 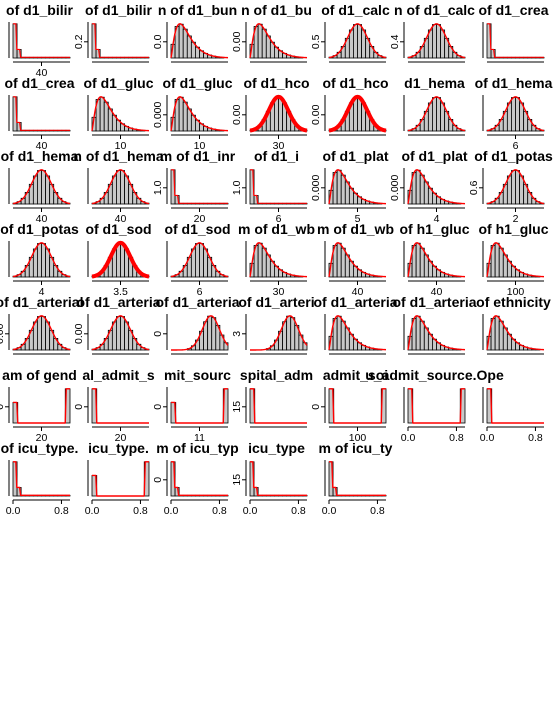 I want to click on panel-title: of d1_hema, so click(x=514, y=83).